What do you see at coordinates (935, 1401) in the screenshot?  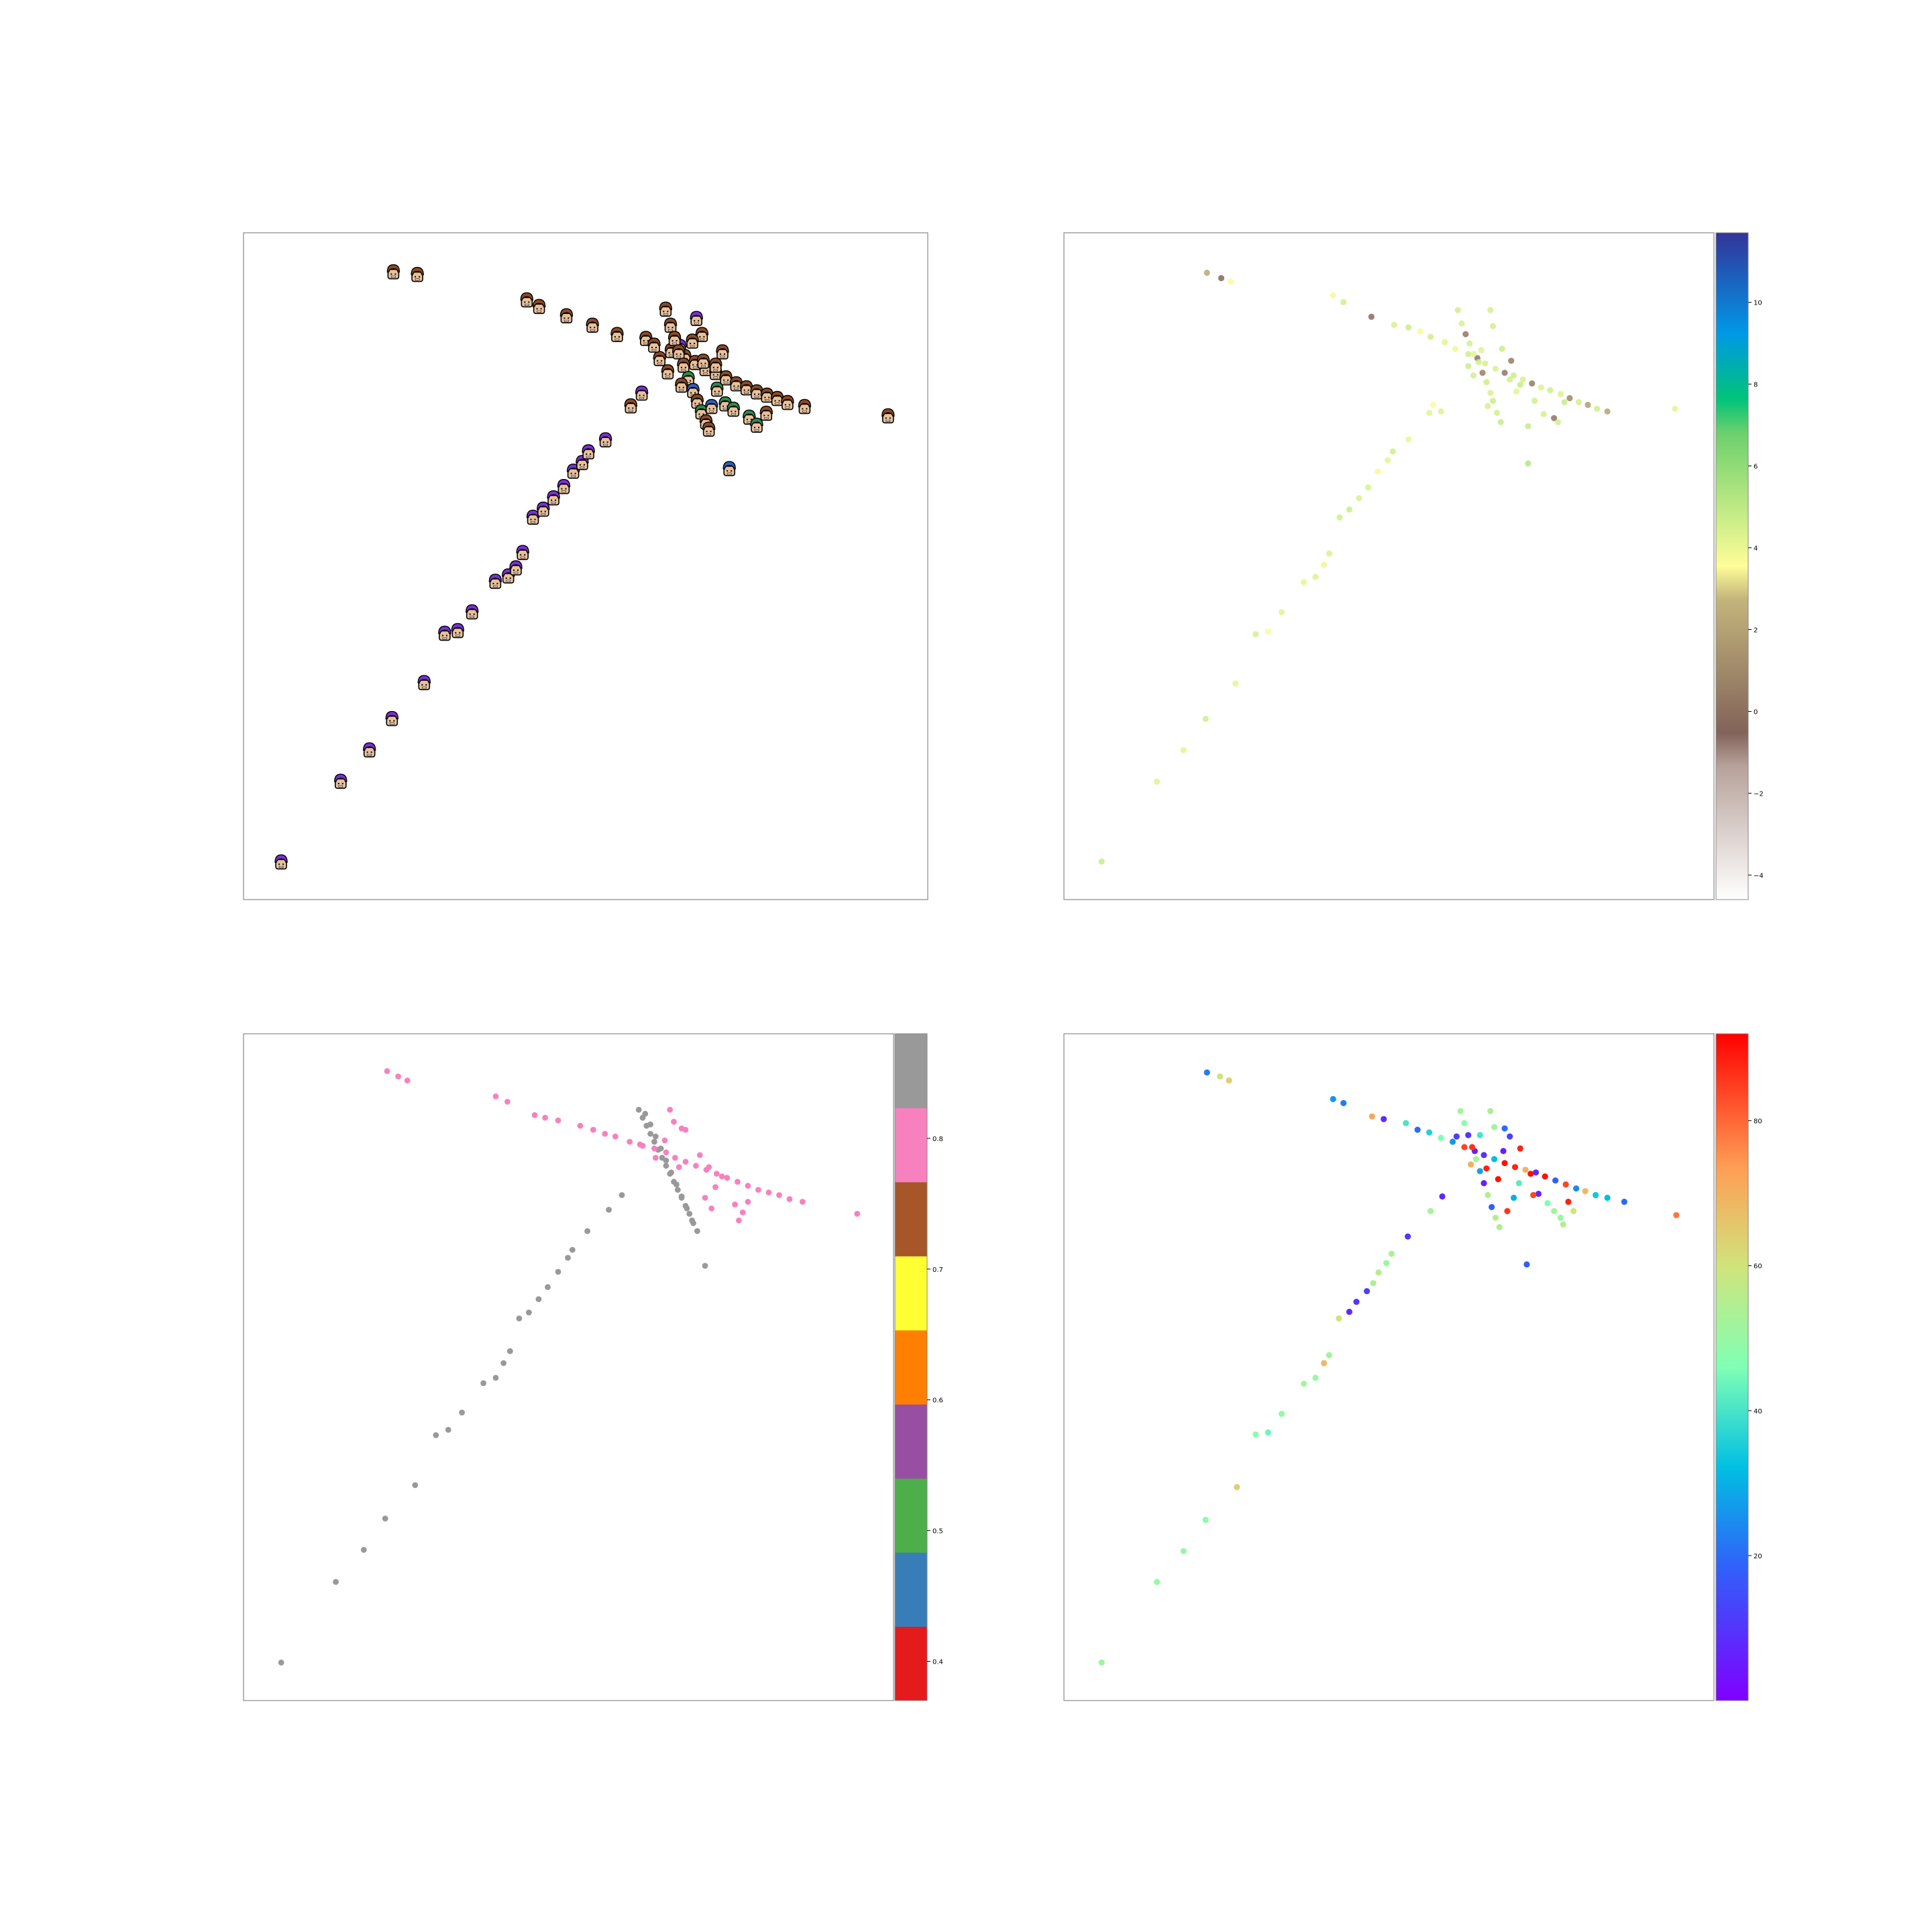 I see `colorbar-3-ticks: 0.4 0.5 0.6 0.7 0.8` at bounding box center [935, 1401].